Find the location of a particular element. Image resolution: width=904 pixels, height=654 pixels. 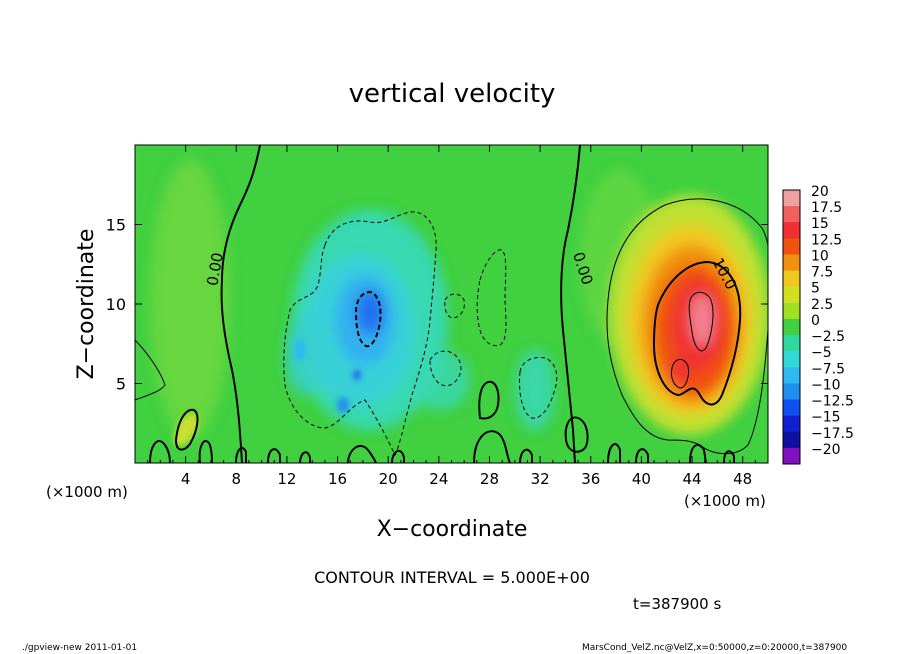

y-tick-label: 5 is located at coordinates (121, 384).